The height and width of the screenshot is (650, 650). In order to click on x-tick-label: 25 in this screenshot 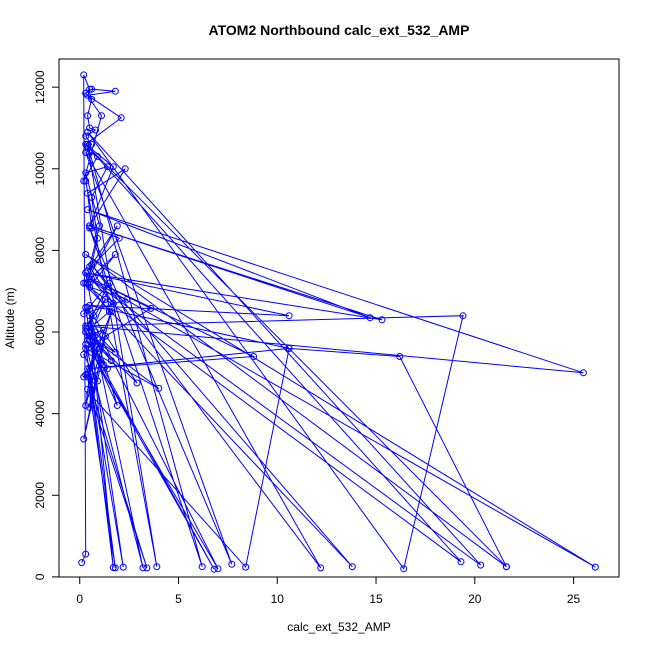, I will do `click(574, 599)`.